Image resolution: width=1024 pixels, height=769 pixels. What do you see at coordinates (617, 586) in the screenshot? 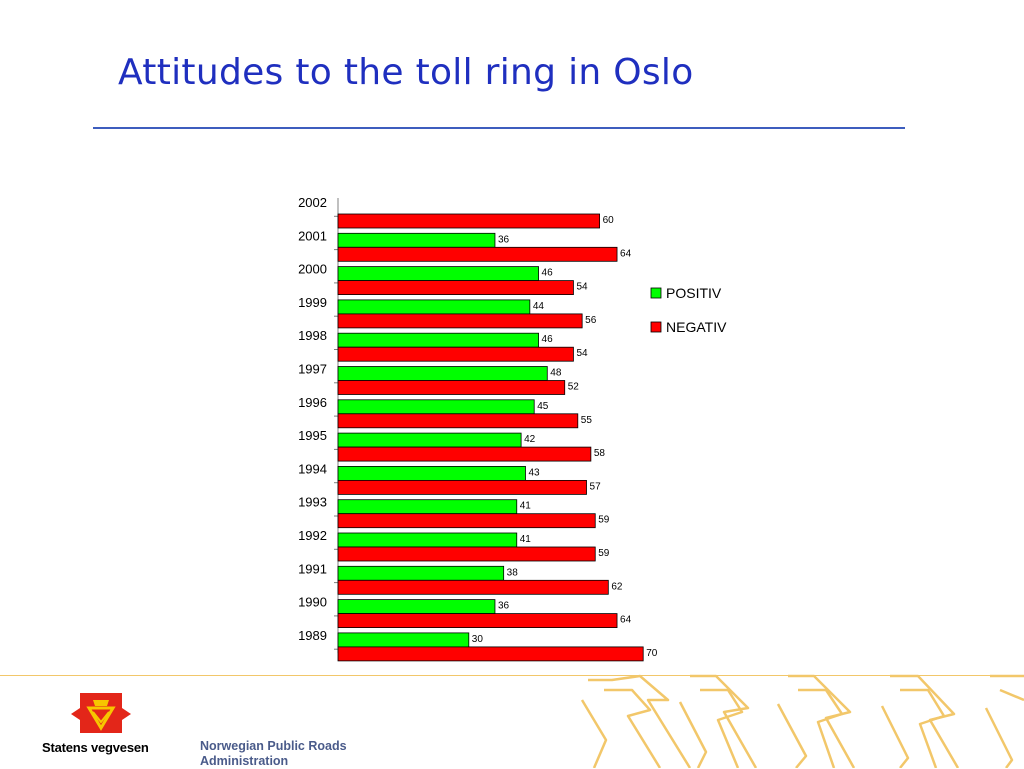
I see `data-label: 62` at bounding box center [617, 586].